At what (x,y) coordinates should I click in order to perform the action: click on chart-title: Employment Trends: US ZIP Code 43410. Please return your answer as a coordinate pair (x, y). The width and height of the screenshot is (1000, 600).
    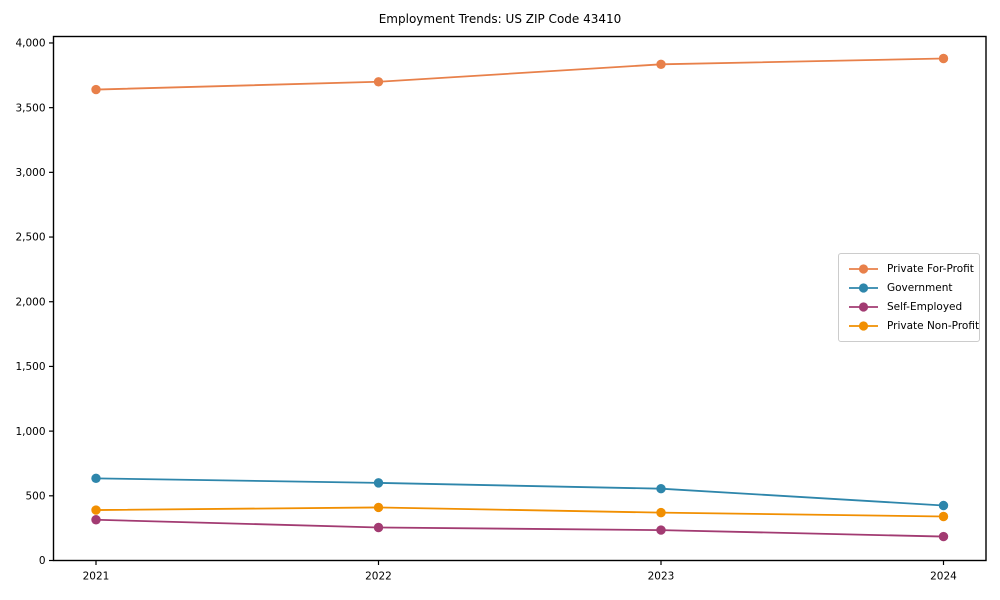
    Looking at the image, I should click on (500, 19).